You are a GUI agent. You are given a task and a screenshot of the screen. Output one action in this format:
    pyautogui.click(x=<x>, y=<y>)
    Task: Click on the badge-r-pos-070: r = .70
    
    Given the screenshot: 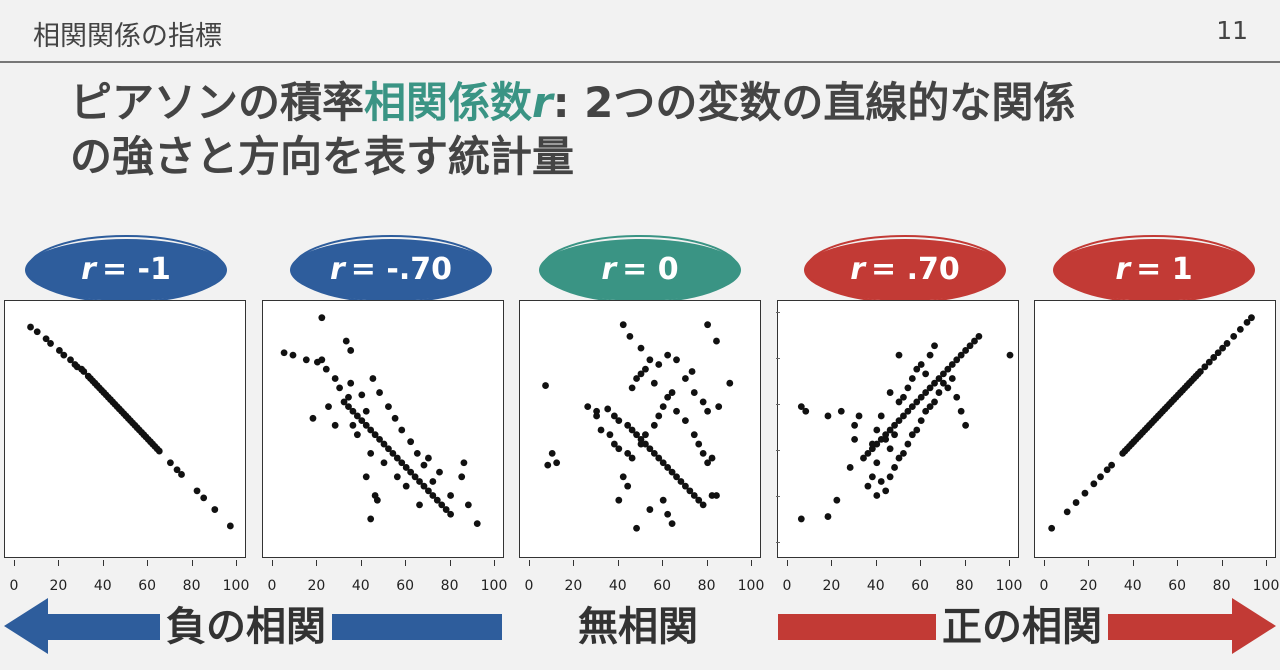 What is the action you would take?
    pyautogui.click(x=905, y=269)
    